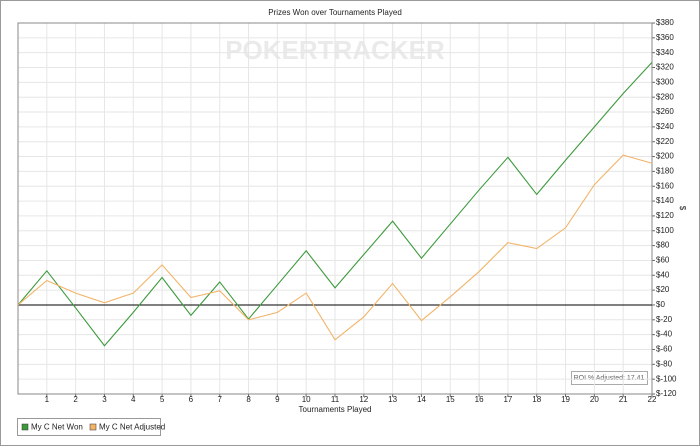  I want to click on y-tick-label: $120, so click(665, 215).